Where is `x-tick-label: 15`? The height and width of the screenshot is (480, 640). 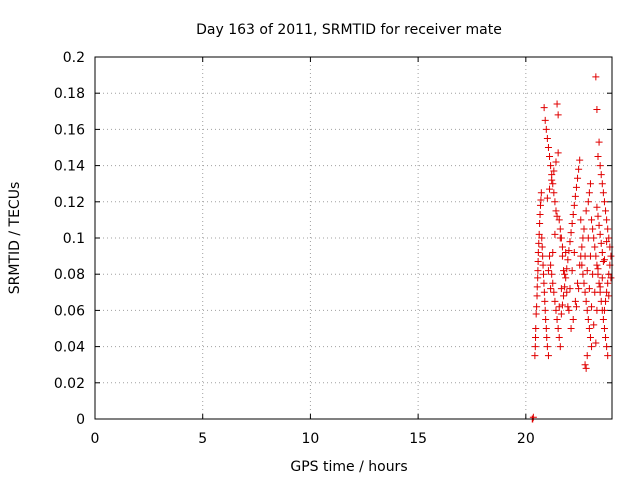
x-tick-label: 15 is located at coordinates (418, 439).